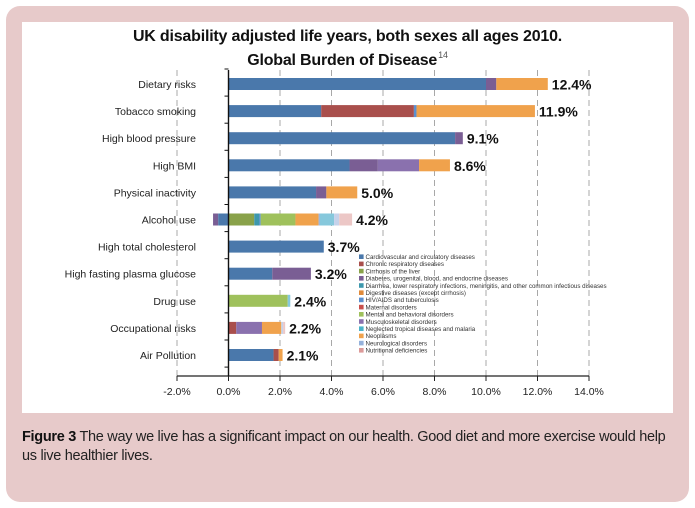 The height and width of the screenshot is (508, 695). Describe the element at coordinates (421, 329) in the screenshot. I see `legend-entry: Neglected tropical diseases and malaria` at that location.